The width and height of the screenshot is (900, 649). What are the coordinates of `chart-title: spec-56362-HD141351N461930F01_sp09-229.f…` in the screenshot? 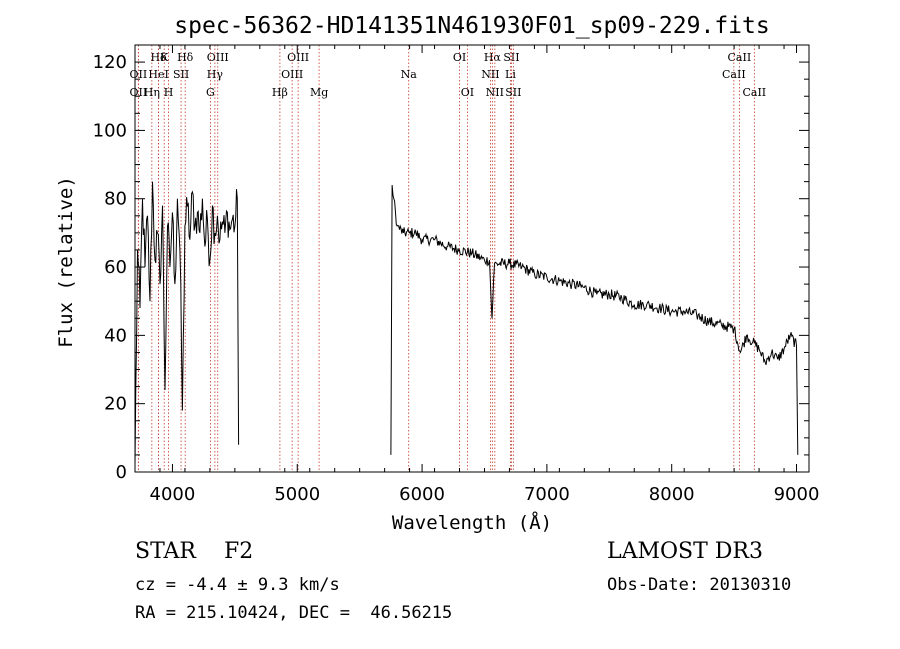 It's located at (471, 26).